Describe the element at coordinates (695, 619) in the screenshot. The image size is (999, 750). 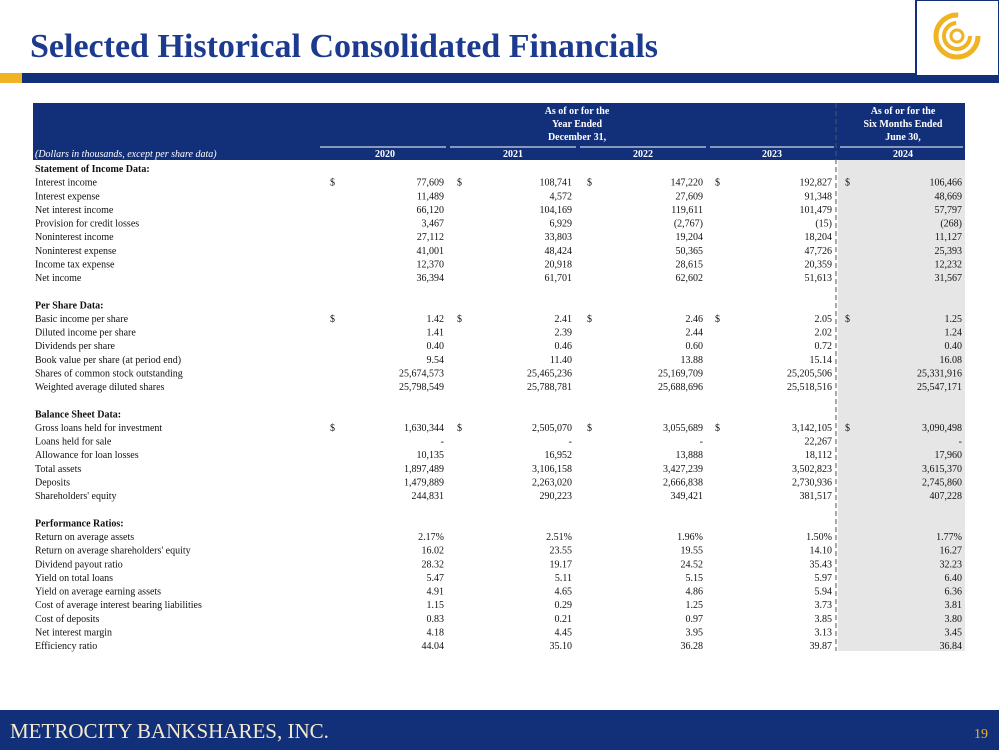
I see `cell-value: 0.97` at that location.